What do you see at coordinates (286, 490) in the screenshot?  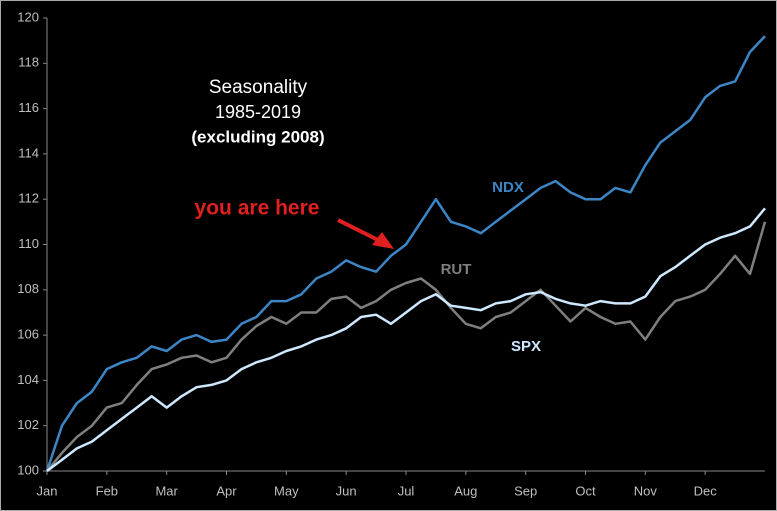 I see `x-tick-label: May` at bounding box center [286, 490].